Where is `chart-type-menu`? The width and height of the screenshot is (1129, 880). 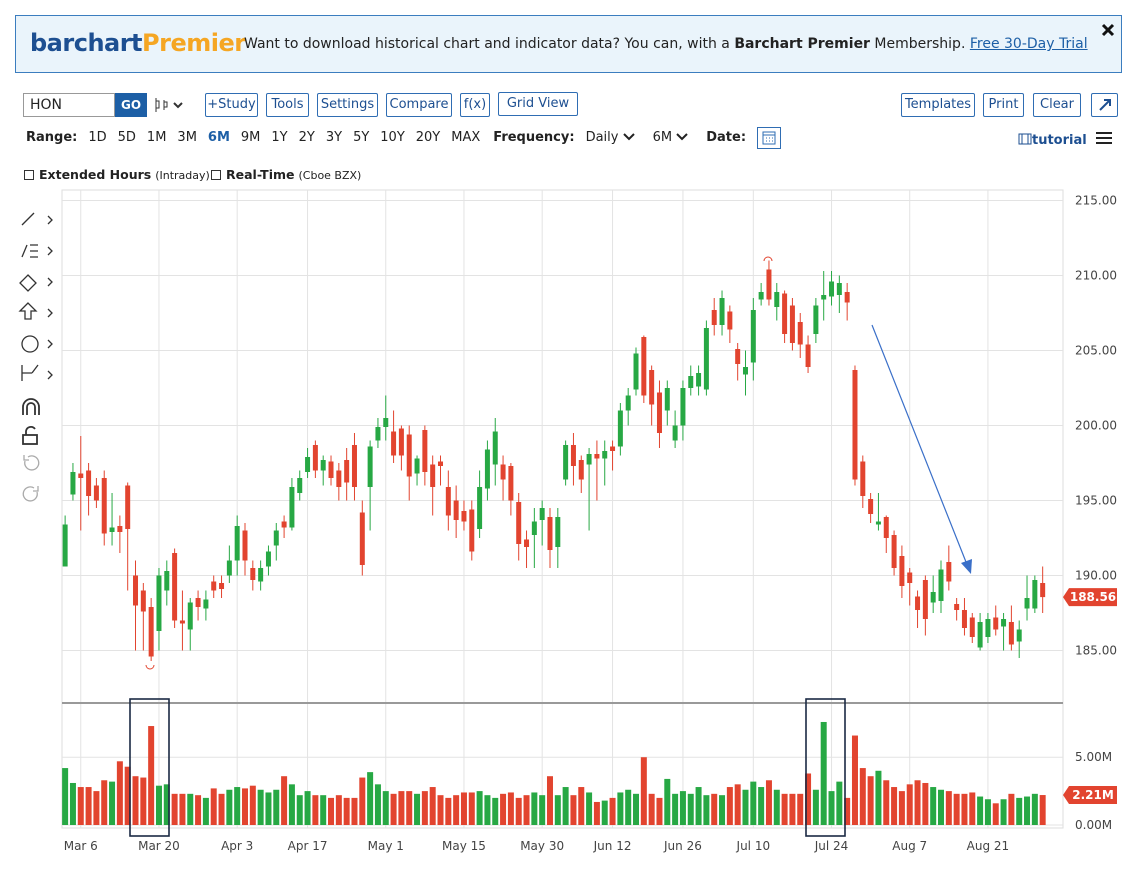
chart-type-menu is located at coordinates (170, 105).